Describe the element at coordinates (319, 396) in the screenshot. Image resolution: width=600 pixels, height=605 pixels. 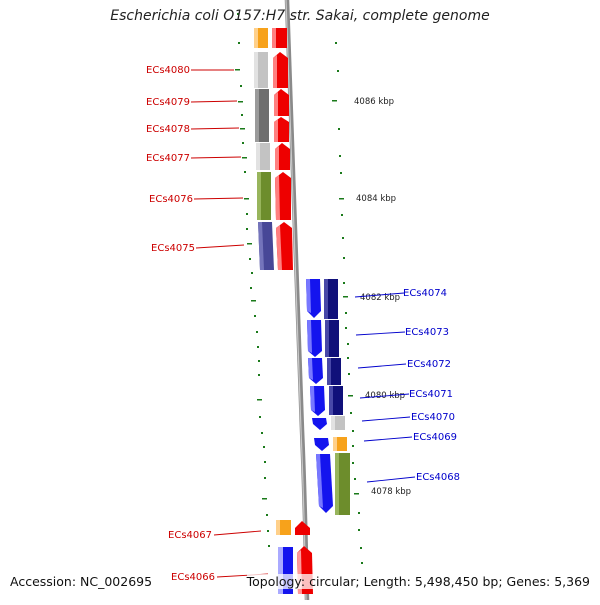
I see `forward-strand-arrows` at that location.